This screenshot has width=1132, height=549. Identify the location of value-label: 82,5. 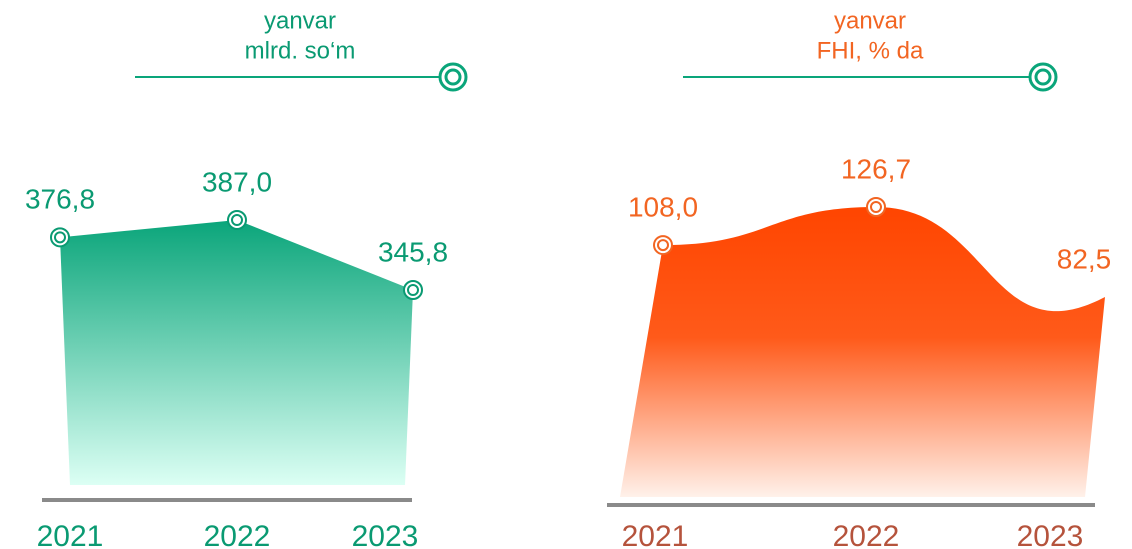
(1084, 258).